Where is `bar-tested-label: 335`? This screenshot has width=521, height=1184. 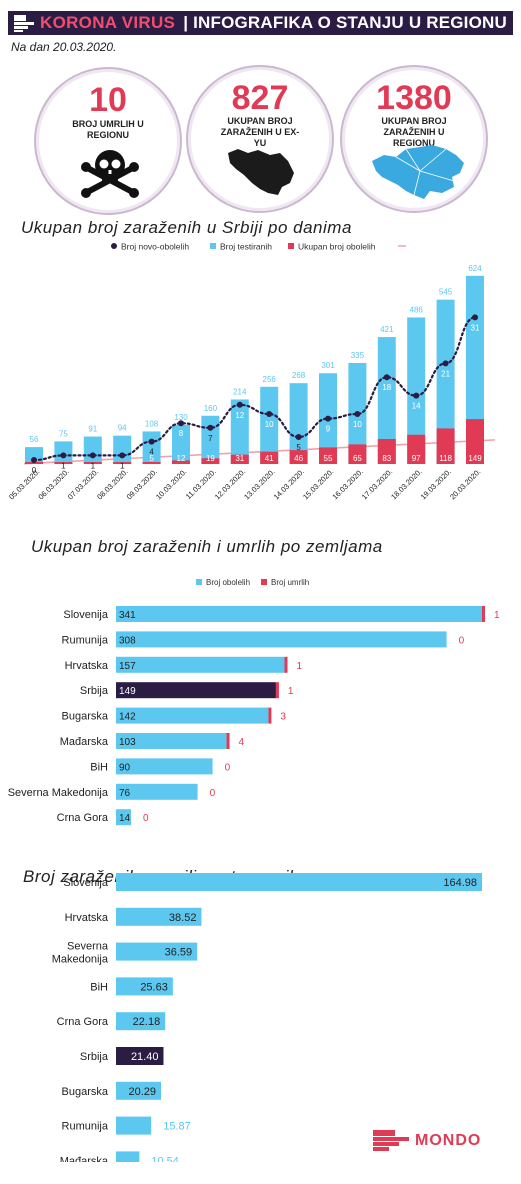
bar-tested-label: 335 is located at coordinates (358, 355).